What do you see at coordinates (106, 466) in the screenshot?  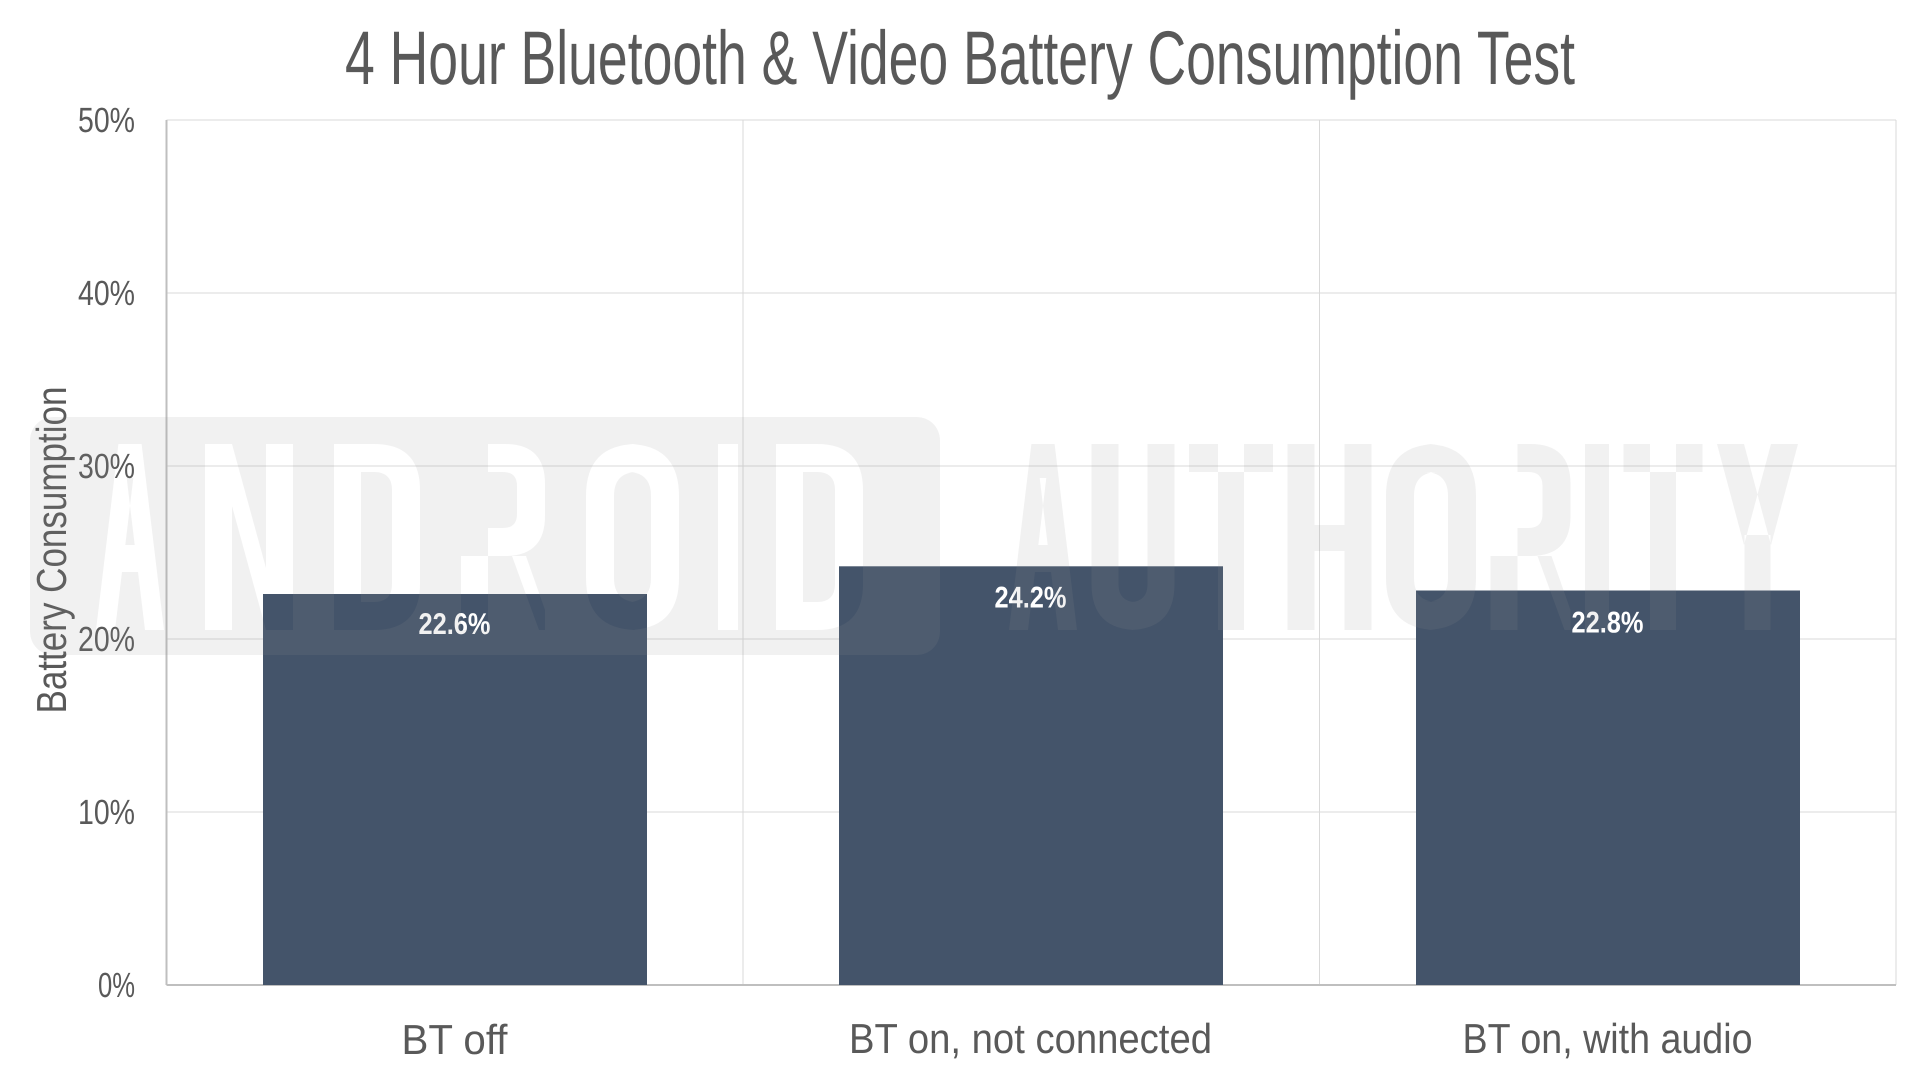 I see `svg-text: 30%` at bounding box center [106, 466].